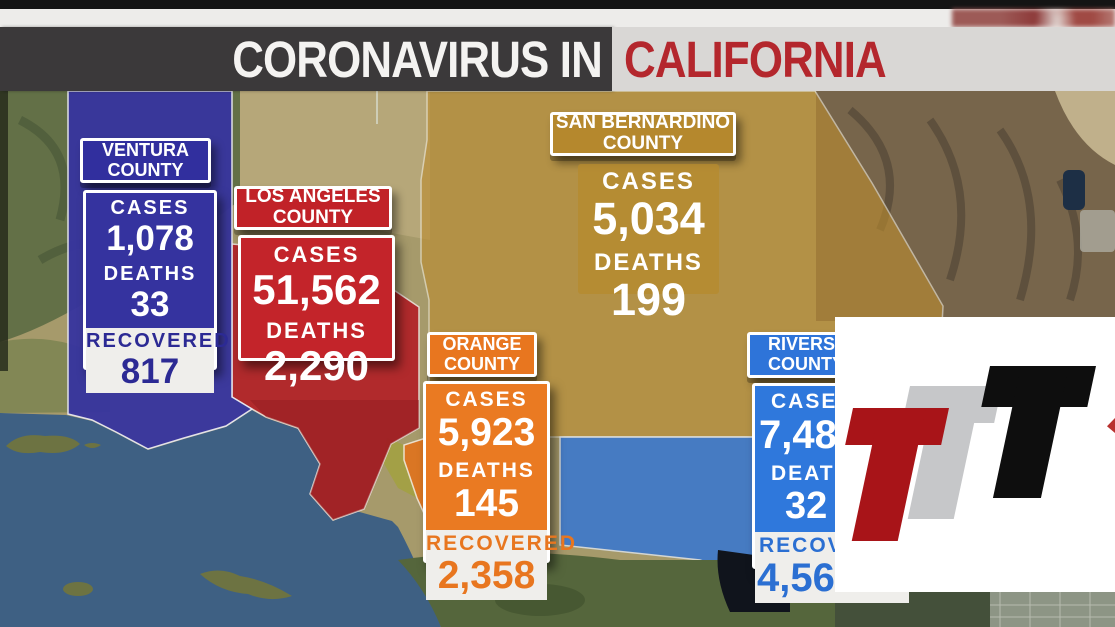  Describe the element at coordinates (897, 474) in the screenshot. I see `logo-letter-t-red` at that location.